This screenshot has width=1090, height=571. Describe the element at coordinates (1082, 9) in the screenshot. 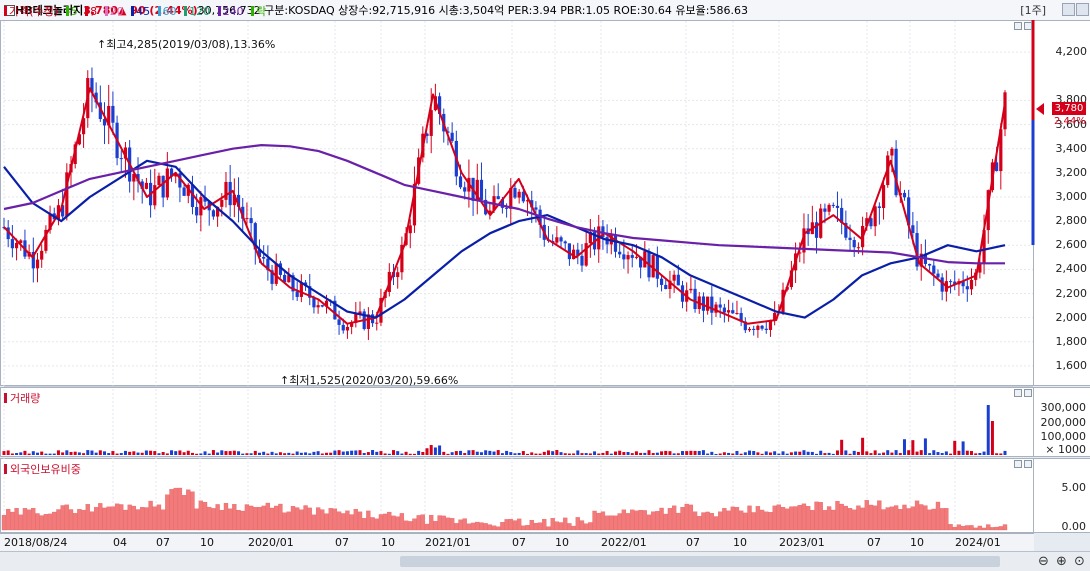

I see `close-button` at that location.